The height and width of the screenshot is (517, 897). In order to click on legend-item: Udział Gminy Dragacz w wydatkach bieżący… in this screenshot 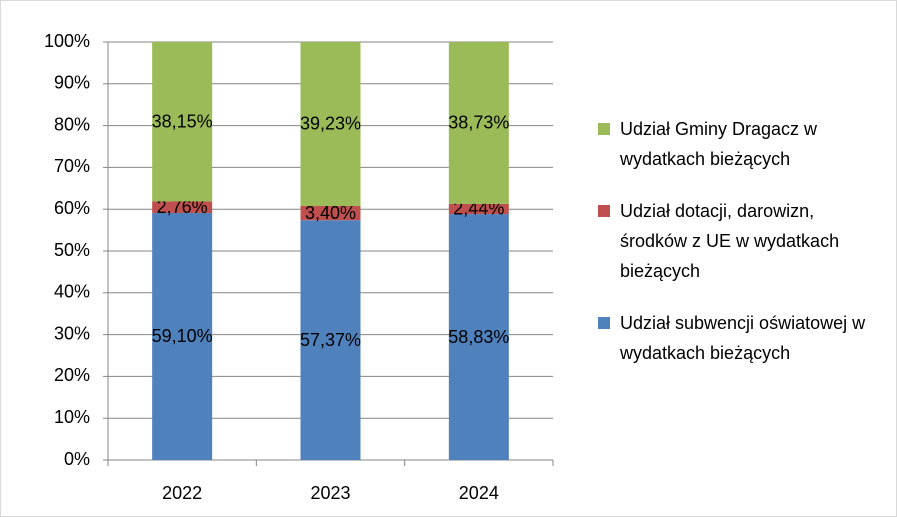, I will do `click(740, 144)`.